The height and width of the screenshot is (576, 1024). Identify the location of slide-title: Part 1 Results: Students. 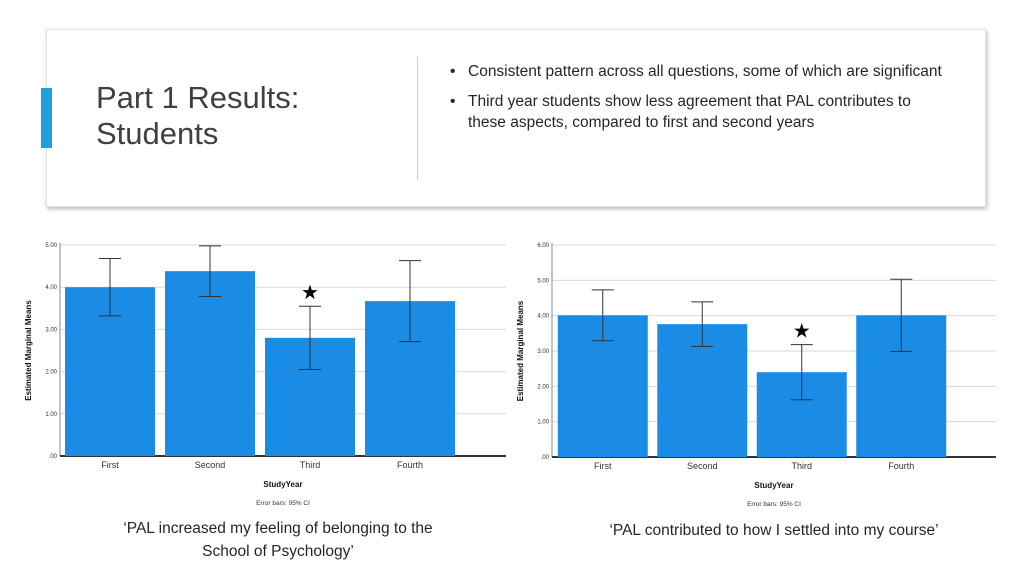
(197, 116).